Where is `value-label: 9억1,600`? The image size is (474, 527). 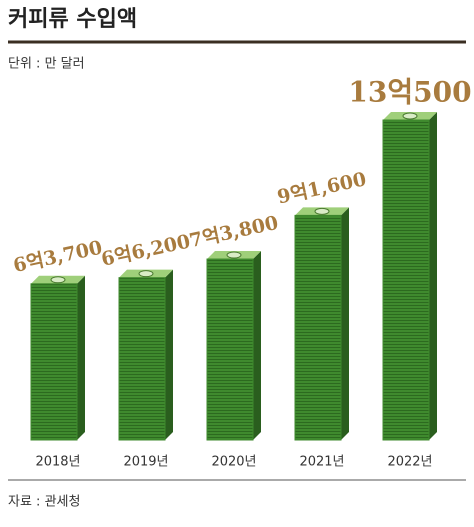
value-label: 9억1,600 is located at coordinates (321, 188).